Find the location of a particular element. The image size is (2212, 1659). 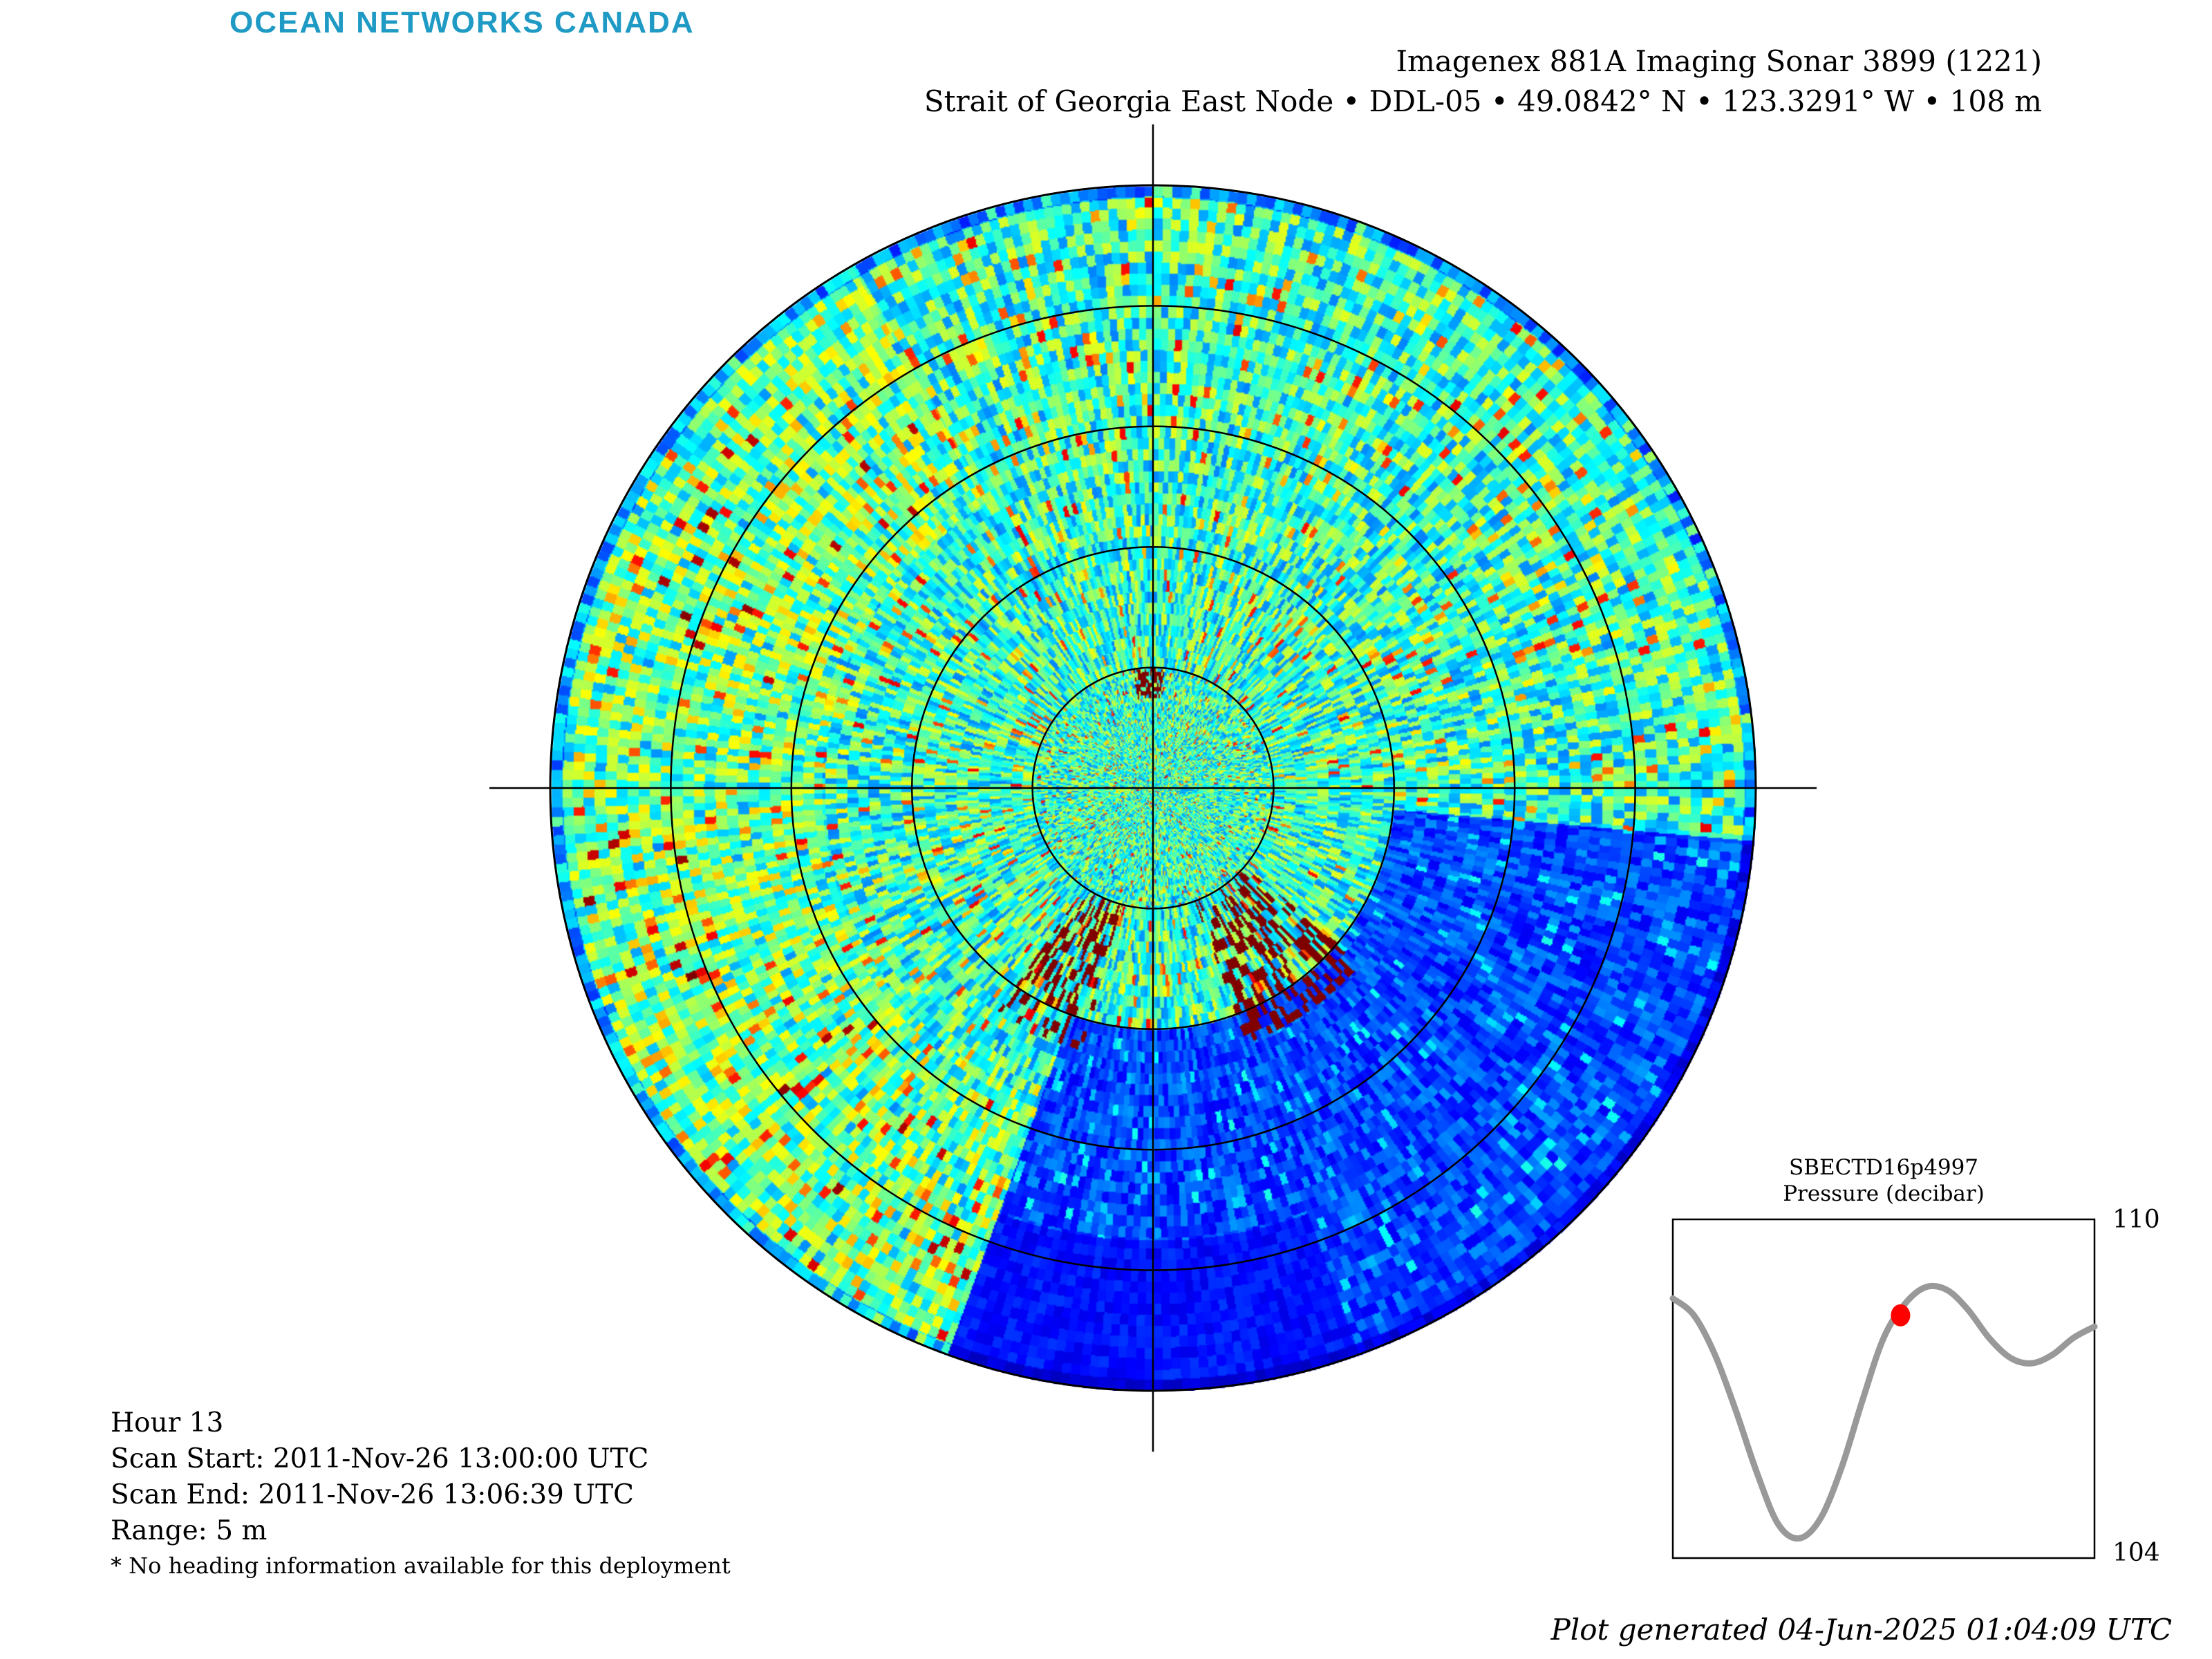

brand-logo-text: OCEAN NETWORKS CANADA is located at coordinates (462, 23).